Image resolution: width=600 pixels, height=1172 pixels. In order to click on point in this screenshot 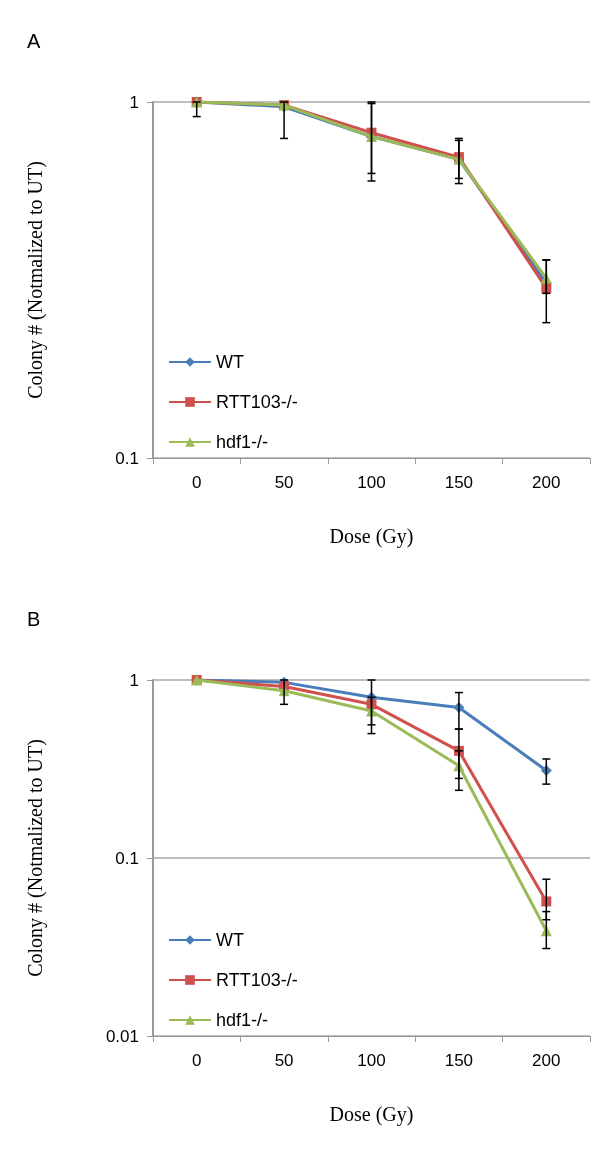, I will do `click(546, 901)`.